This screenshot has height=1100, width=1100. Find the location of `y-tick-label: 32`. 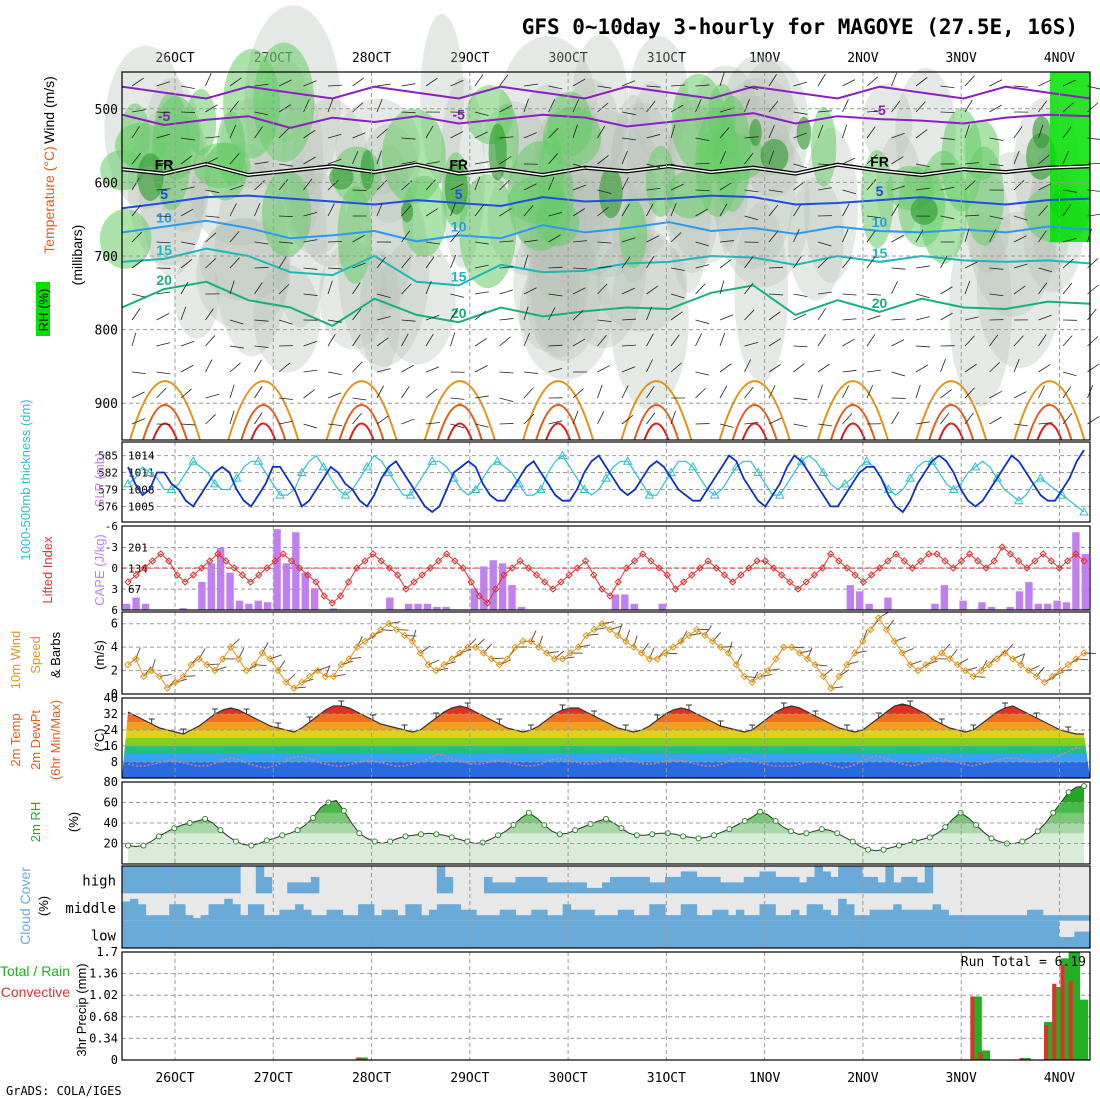

y-tick-label: 32 is located at coordinates (111, 714).